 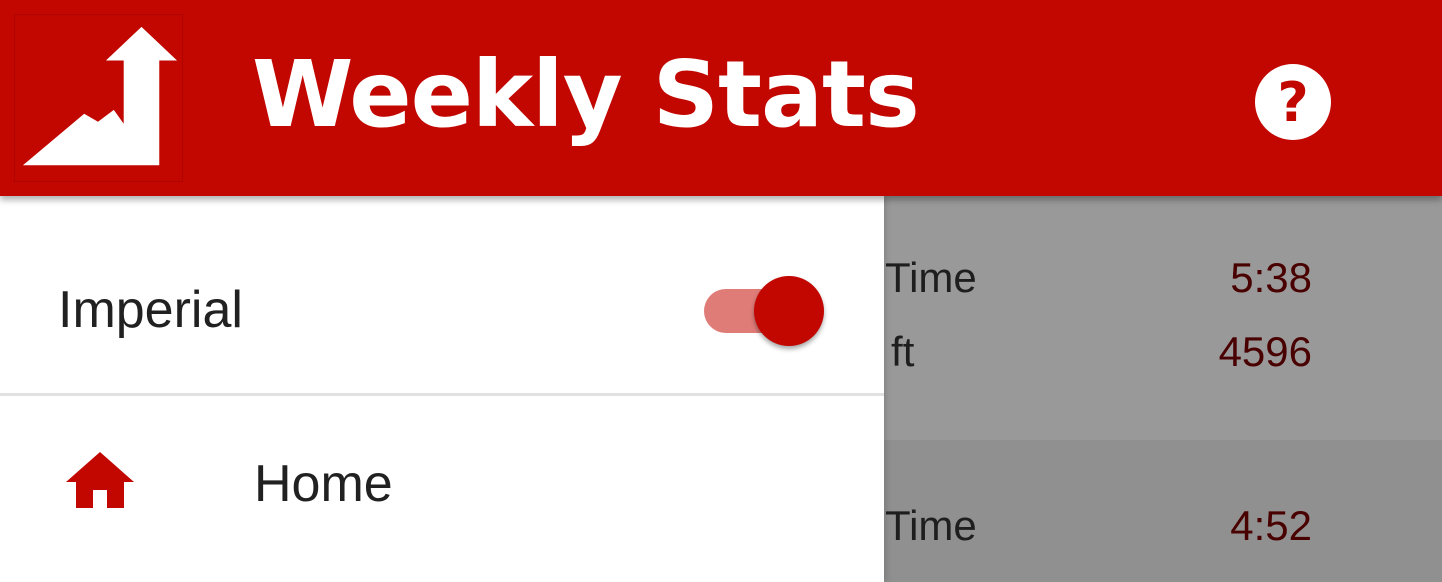 What do you see at coordinates (150, 310) in the screenshot?
I see `units-toggle-label: Imperial` at bounding box center [150, 310].